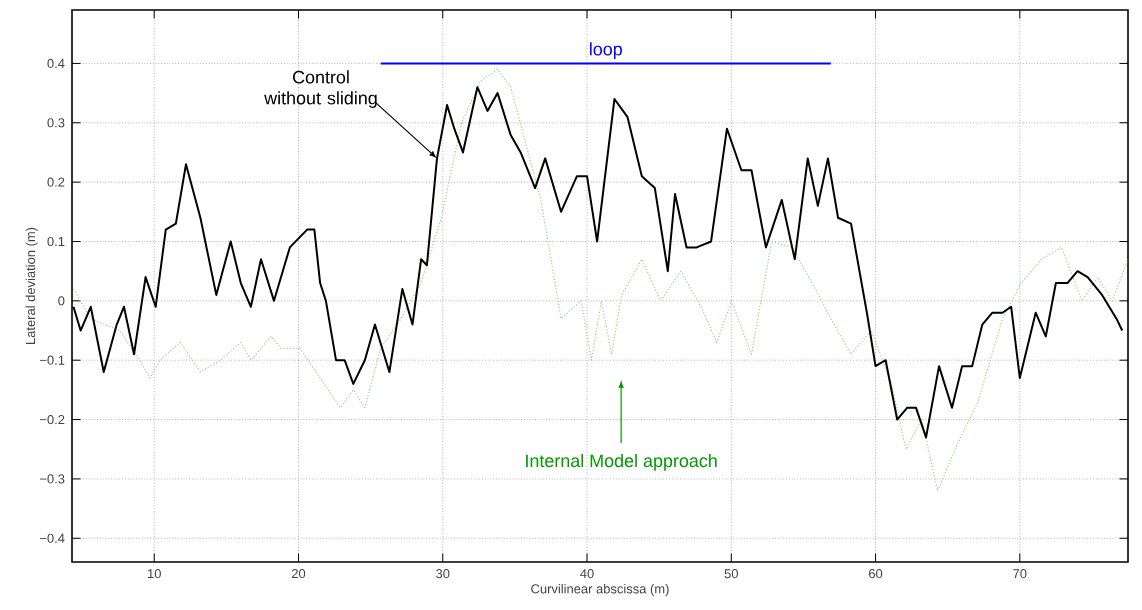 The height and width of the screenshot is (610, 1142). I want to click on annotation: Control without sliding, so click(320, 89).